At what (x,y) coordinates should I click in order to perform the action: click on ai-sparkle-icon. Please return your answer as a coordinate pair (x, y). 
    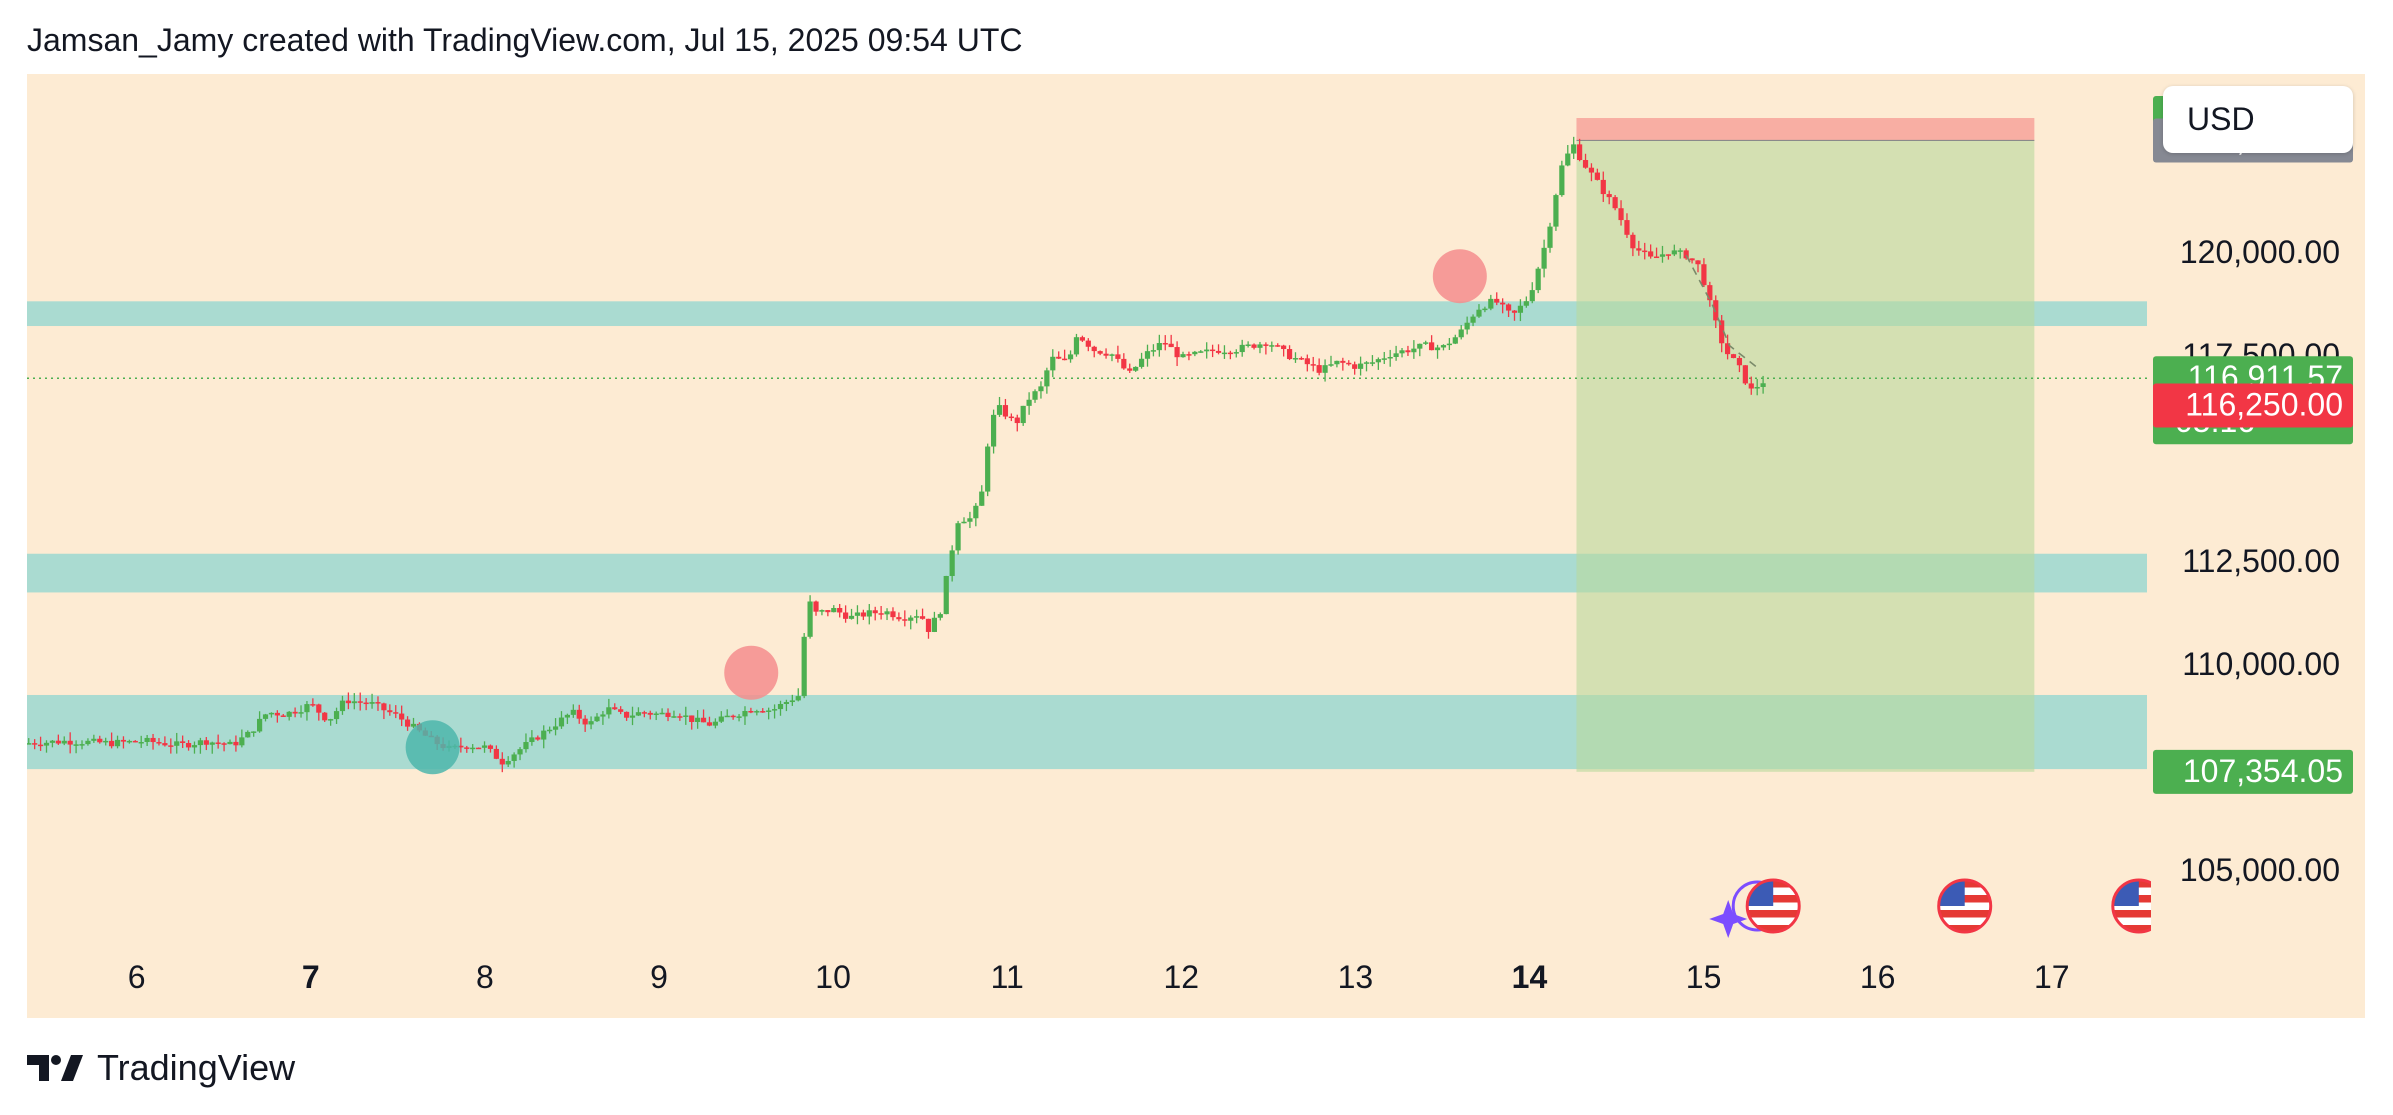
    Looking at the image, I should click on (1728, 919).